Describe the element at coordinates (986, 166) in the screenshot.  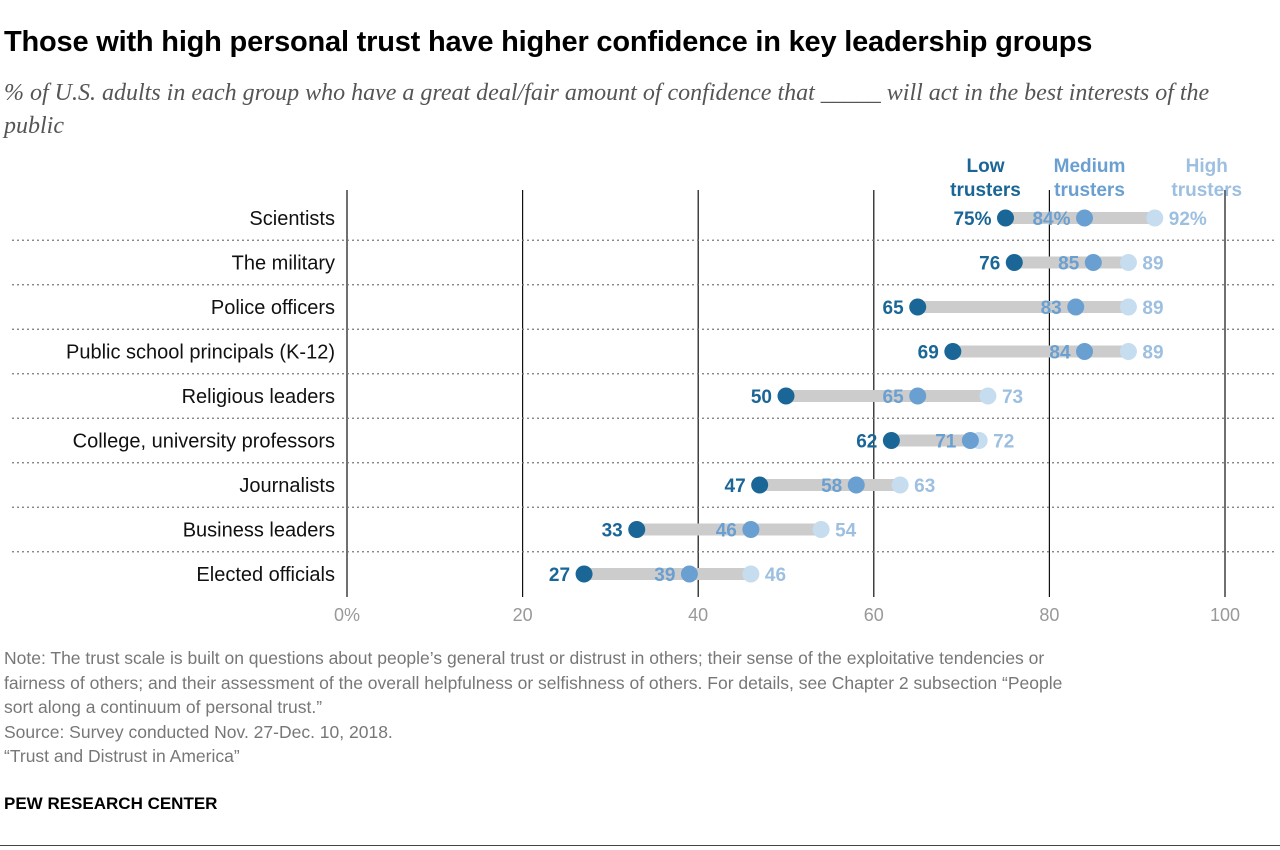
I see `legend-low-line1: Low` at that location.